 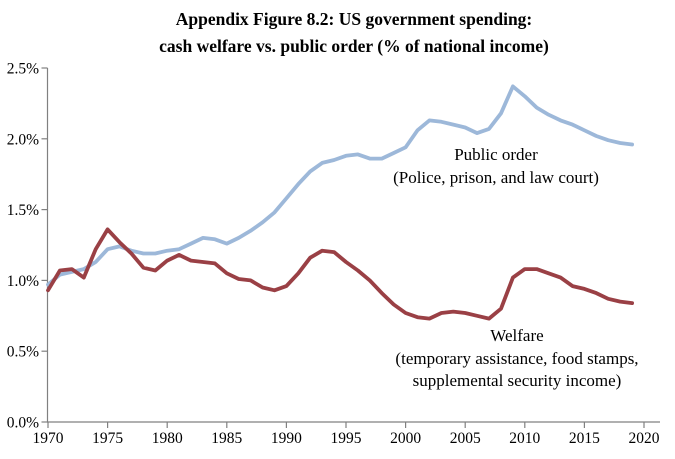 I want to click on x-tick-label: 2015, so click(x=584, y=438).